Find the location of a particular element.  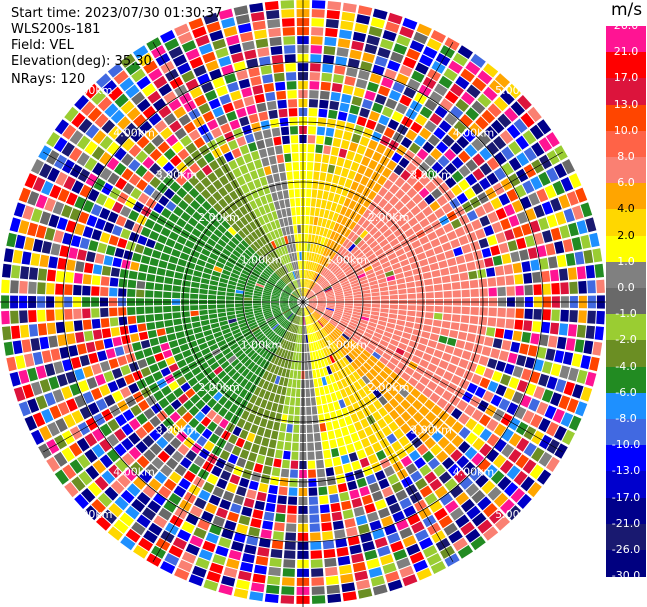

range-ring-label: 2.00km is located at coordinates (389, 387).